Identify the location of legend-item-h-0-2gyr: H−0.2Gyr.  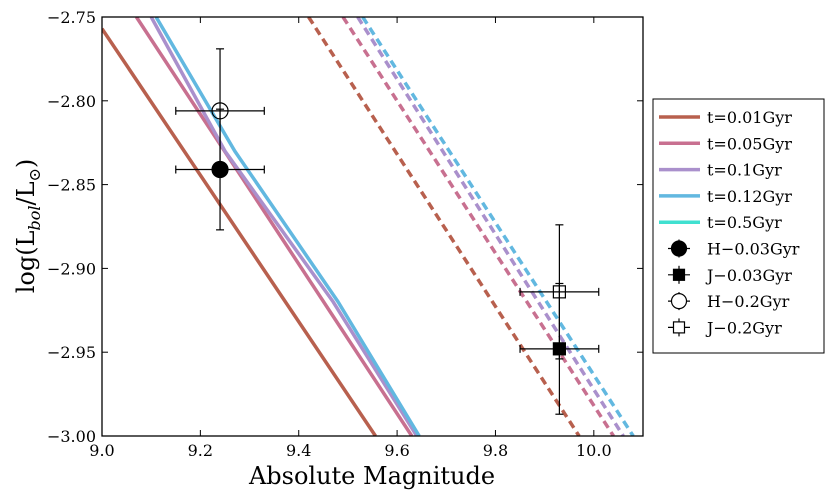
(729, 301).